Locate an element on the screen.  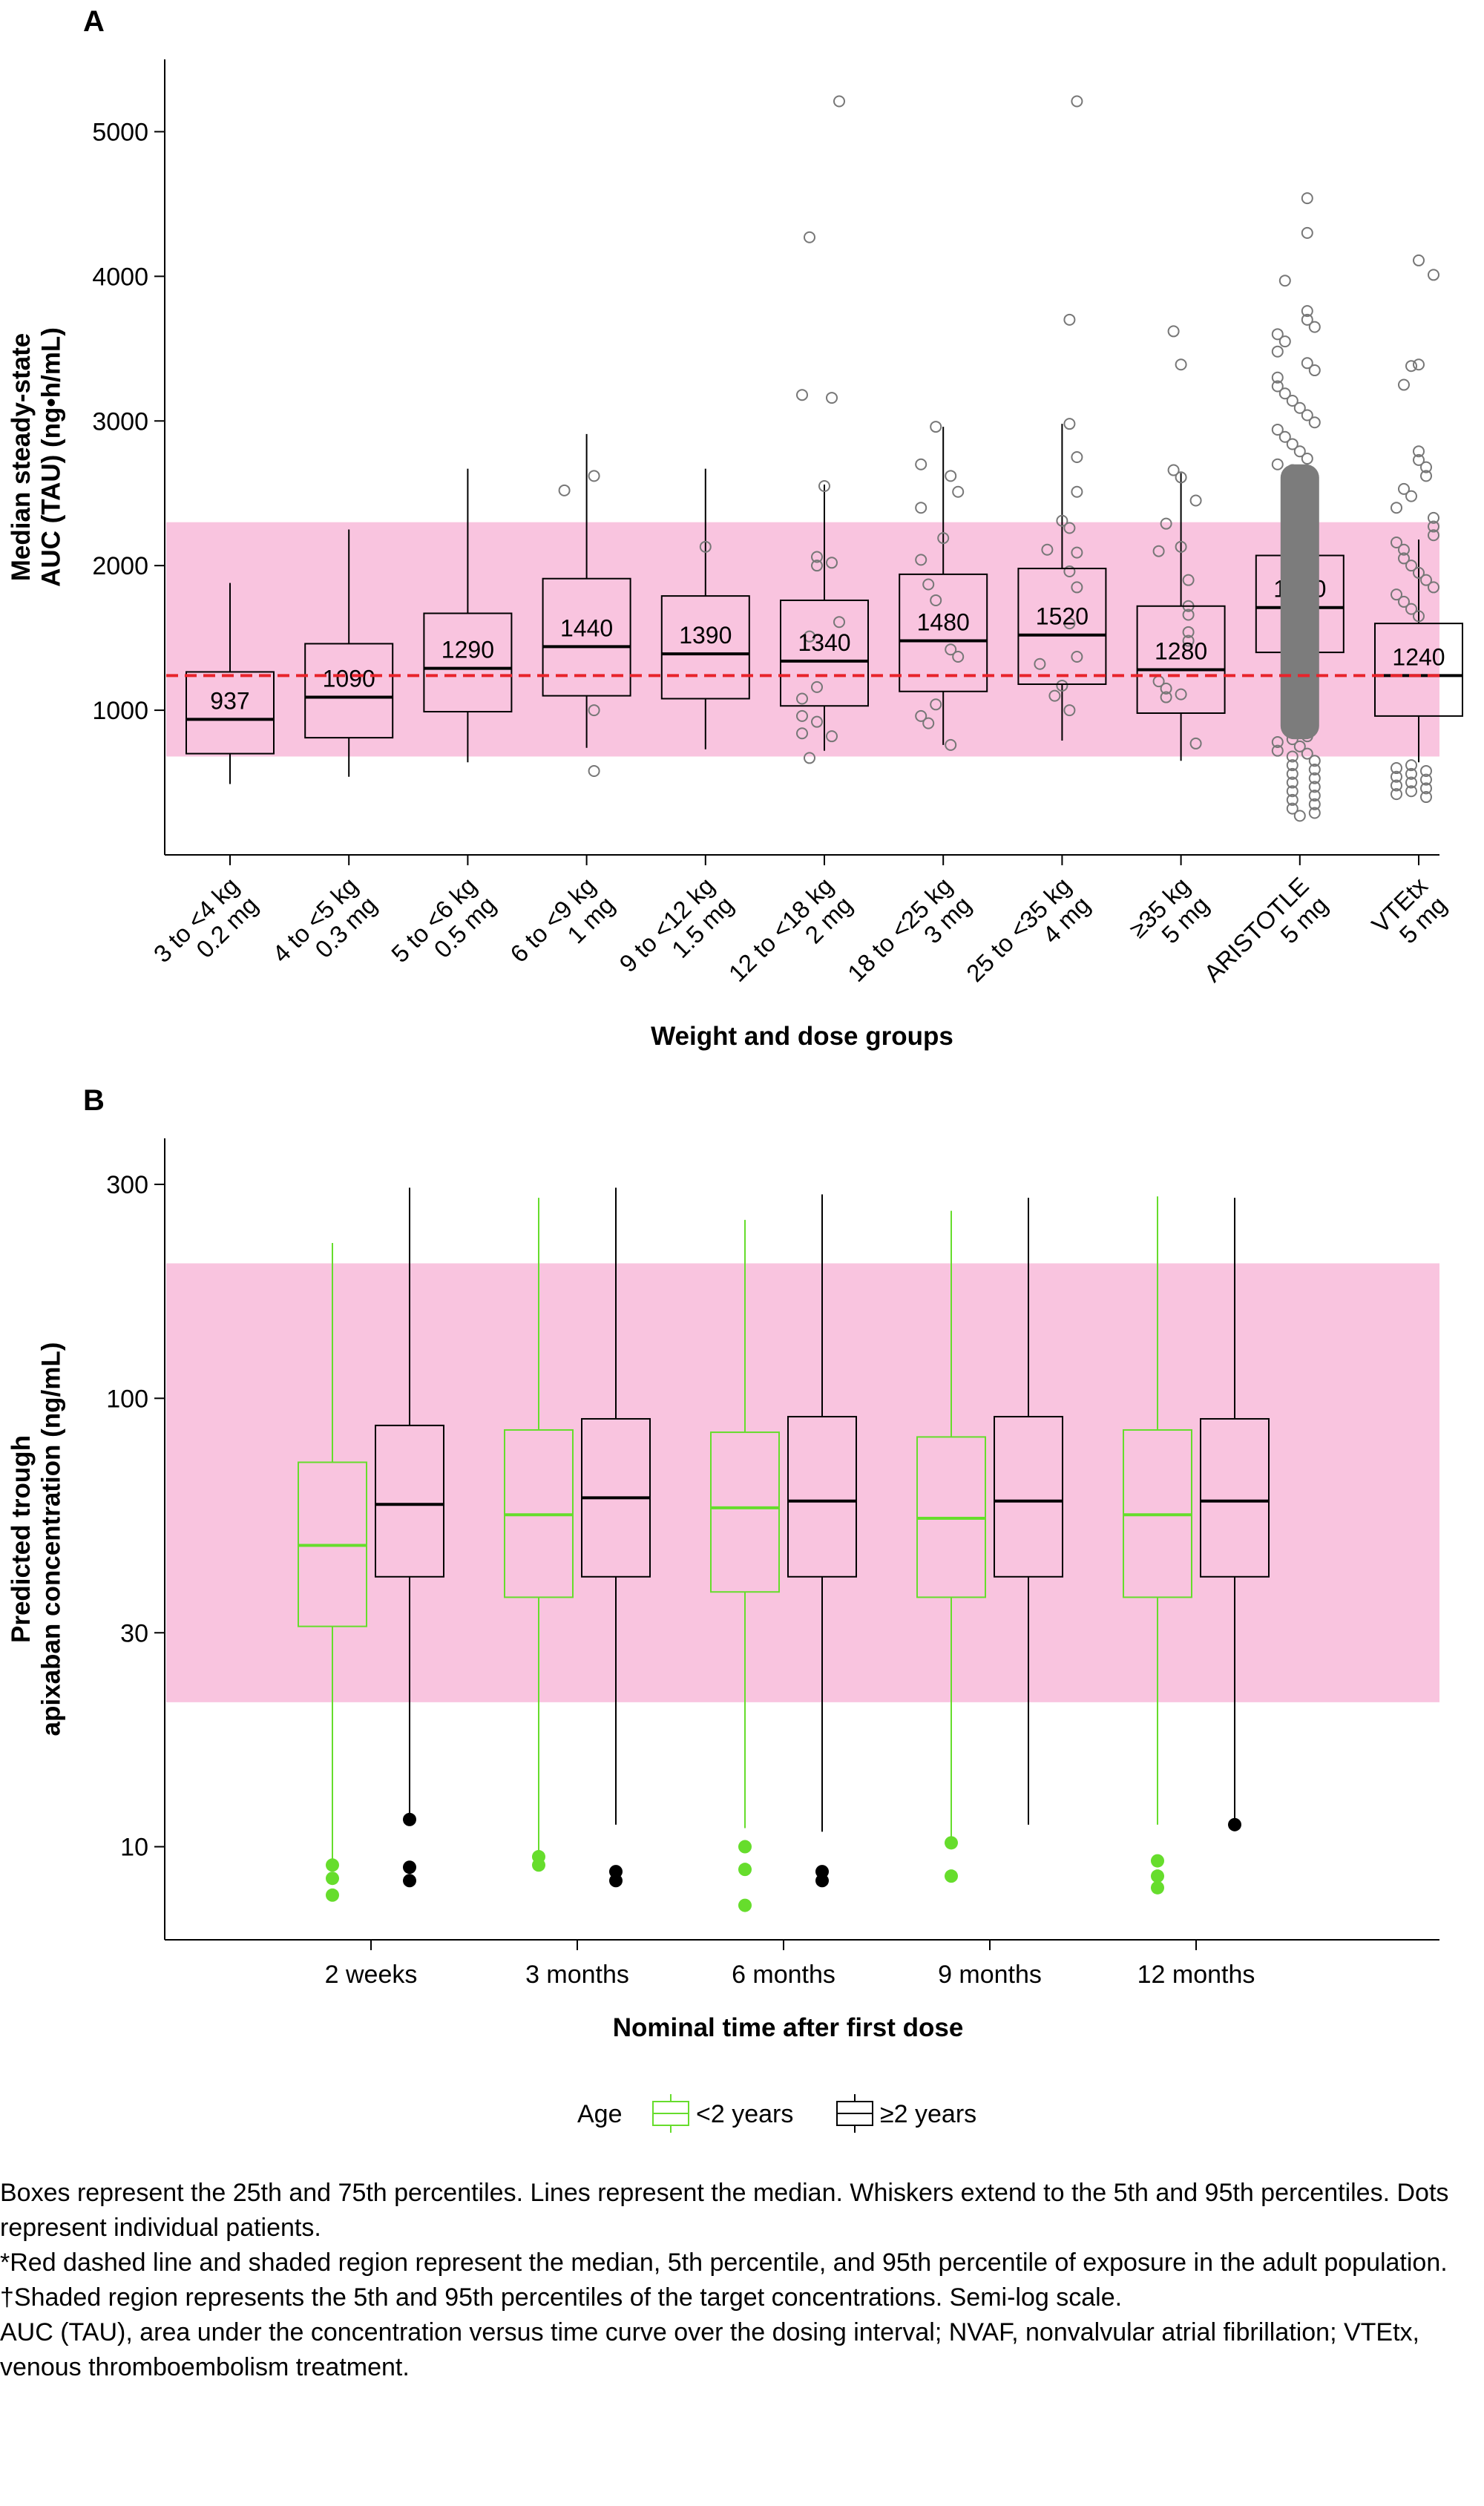
y-tick-label: 1000 is located at coordinates (120, 711).